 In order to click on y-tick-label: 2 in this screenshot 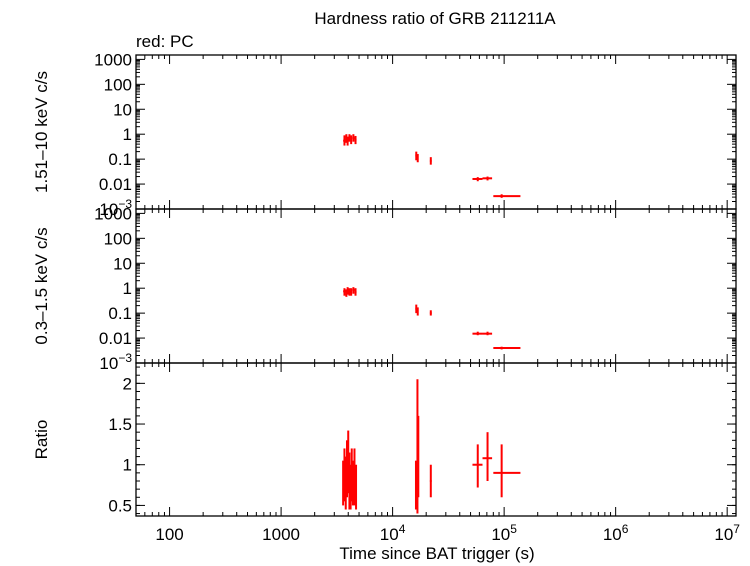, I will do `click(127, 383)`.